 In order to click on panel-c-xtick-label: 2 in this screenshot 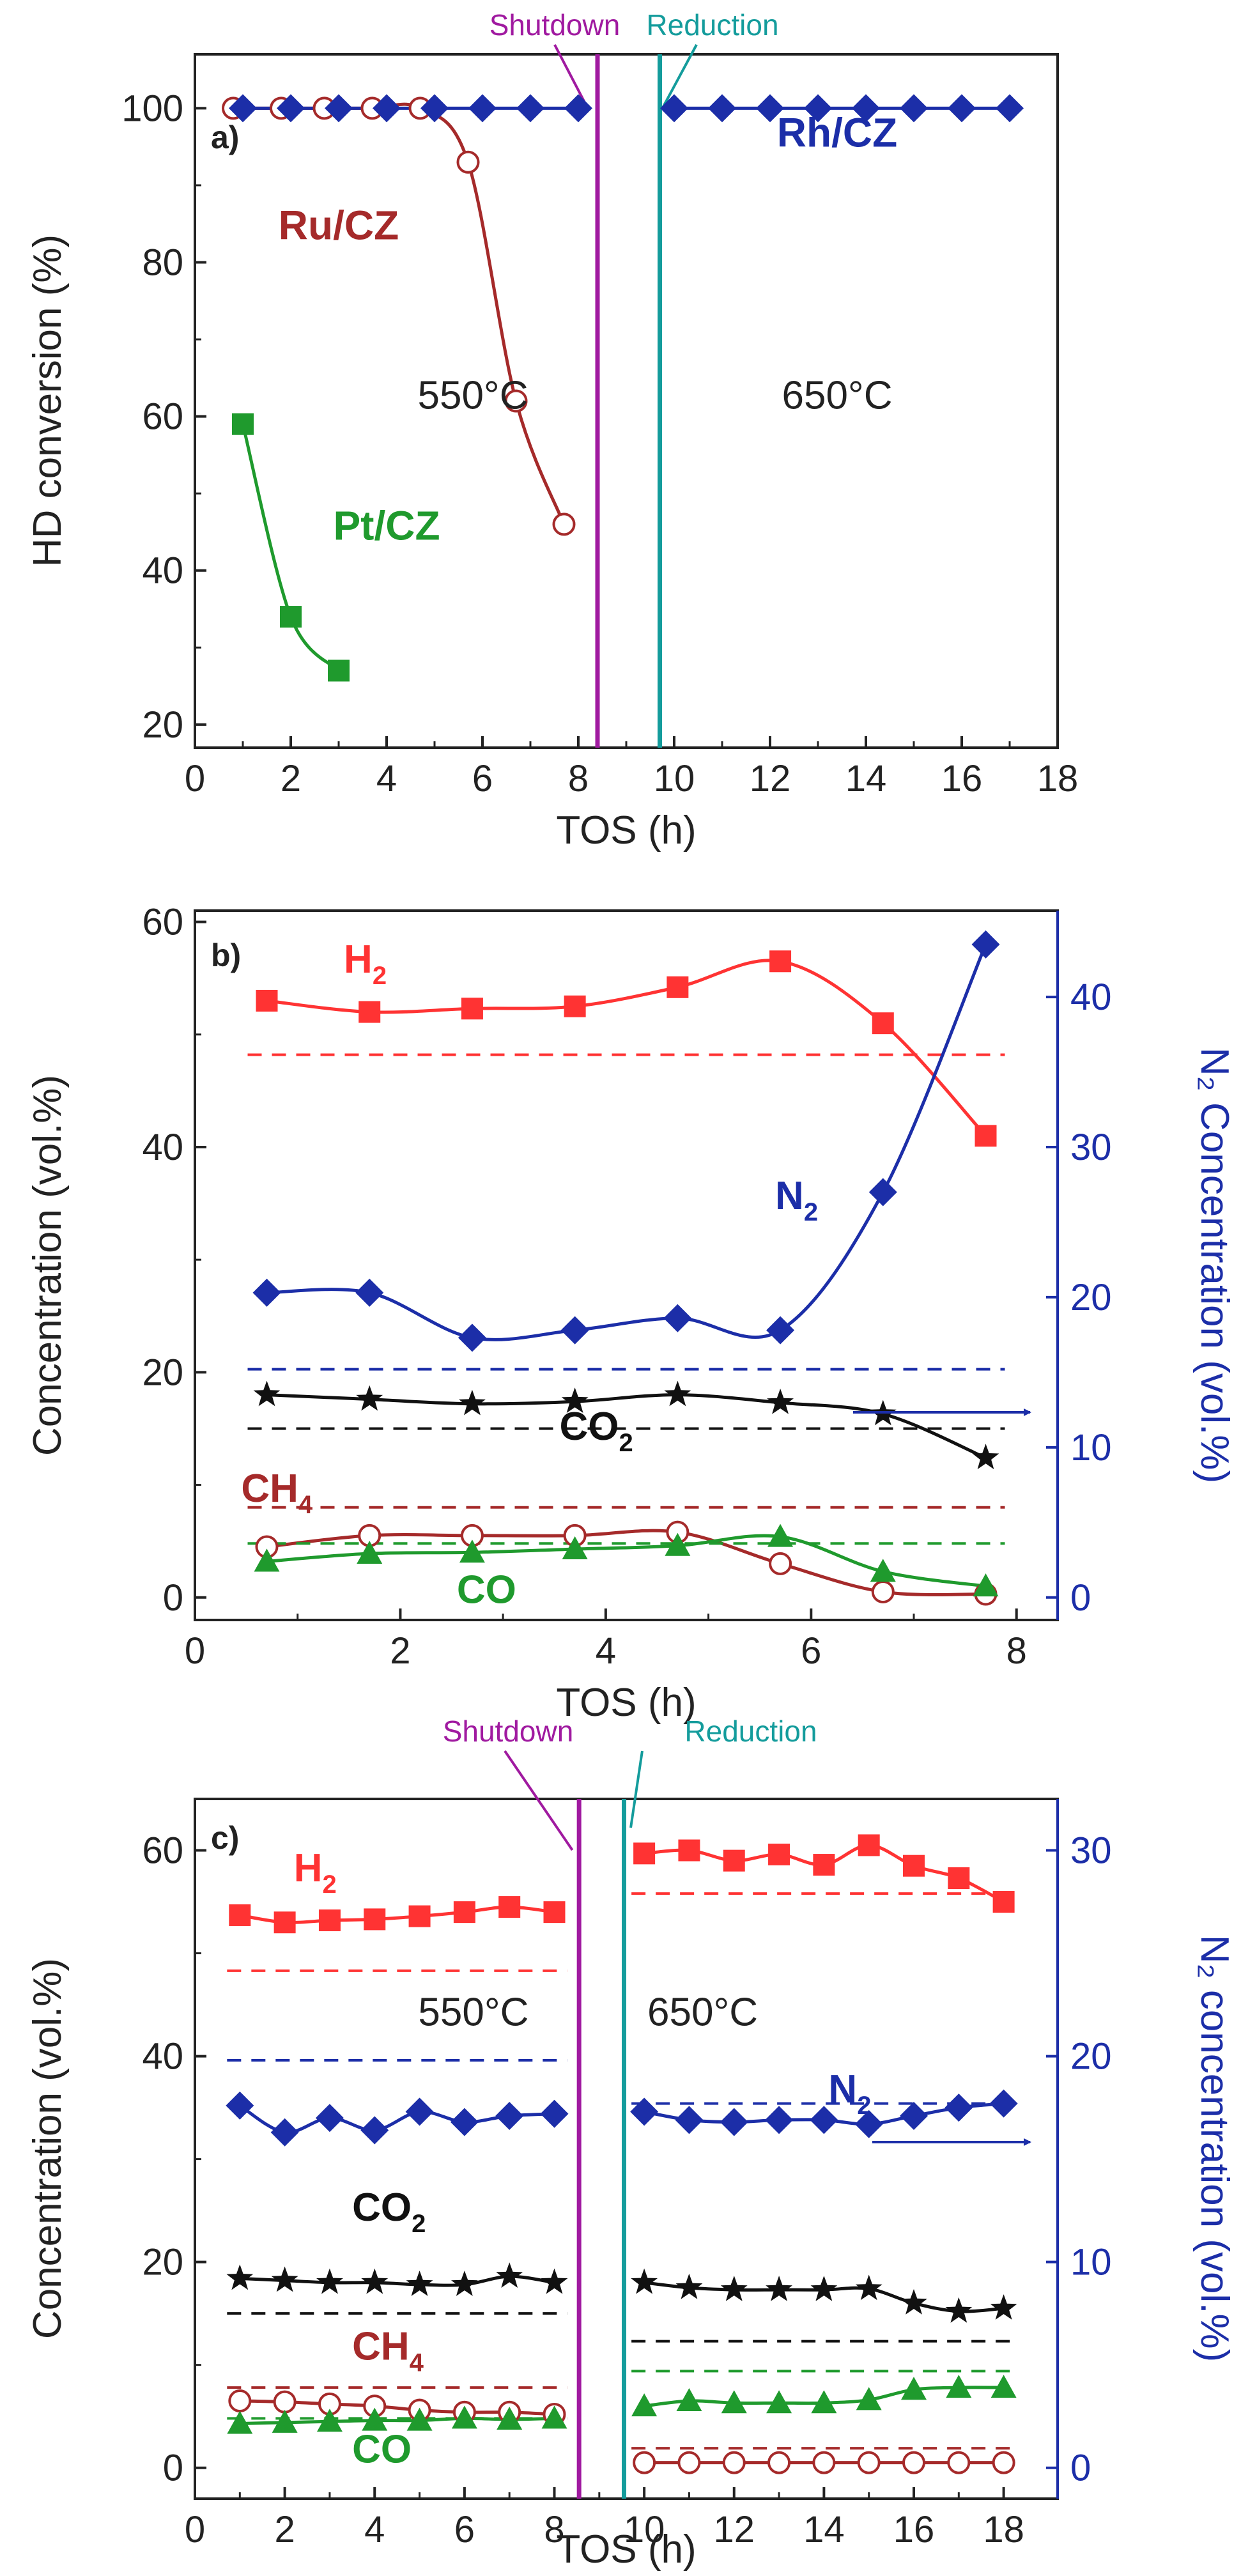, I will do `click(284, 2529)`.